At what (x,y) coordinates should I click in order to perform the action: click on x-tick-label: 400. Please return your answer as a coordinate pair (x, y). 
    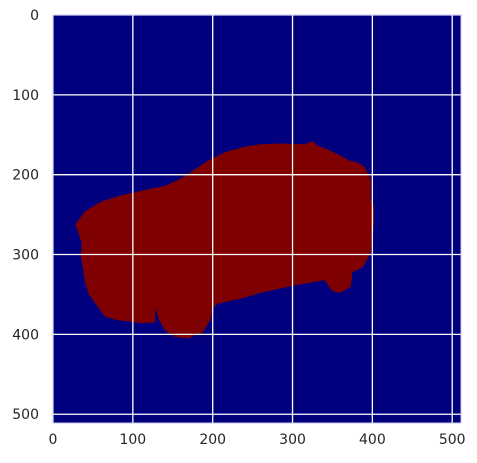
    Looking at the image, I should click on (372, 440).